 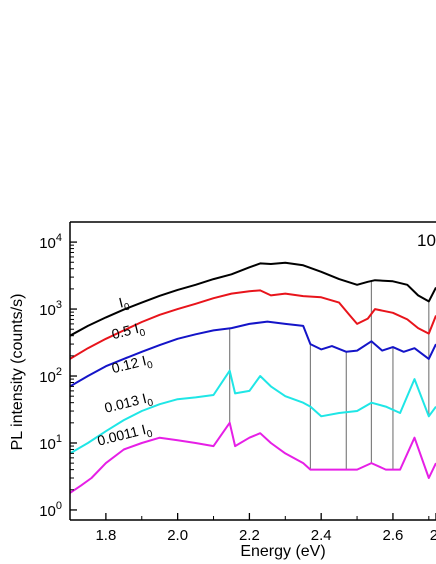 I want to click on series-label-text: I0, so click(x=124, y=304).